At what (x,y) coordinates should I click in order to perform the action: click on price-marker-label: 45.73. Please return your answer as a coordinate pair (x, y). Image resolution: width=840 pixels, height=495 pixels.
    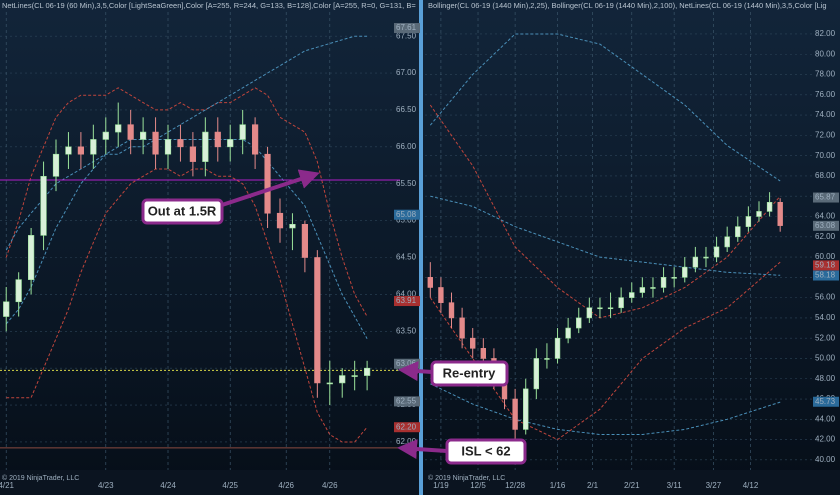
    Looking at the image, I should click on (825, 401).